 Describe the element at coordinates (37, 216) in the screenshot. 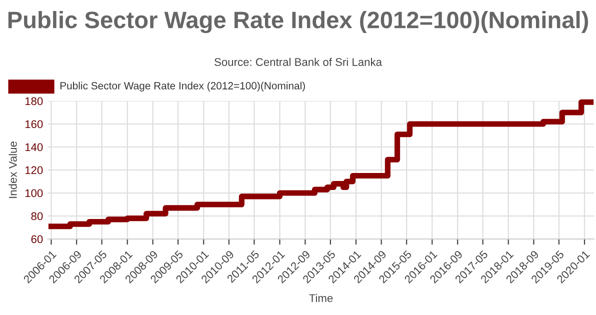

I see `y-tick-label: 80` at that location.